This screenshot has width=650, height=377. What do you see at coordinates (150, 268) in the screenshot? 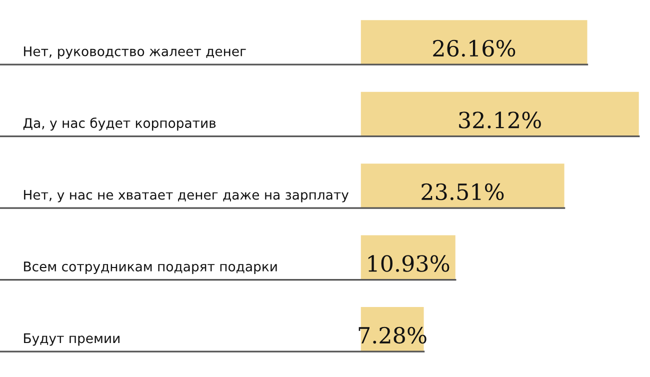
I see `y-tick-label: Всем сотрудникам подарят подарки` at bounding box center [150, 268].